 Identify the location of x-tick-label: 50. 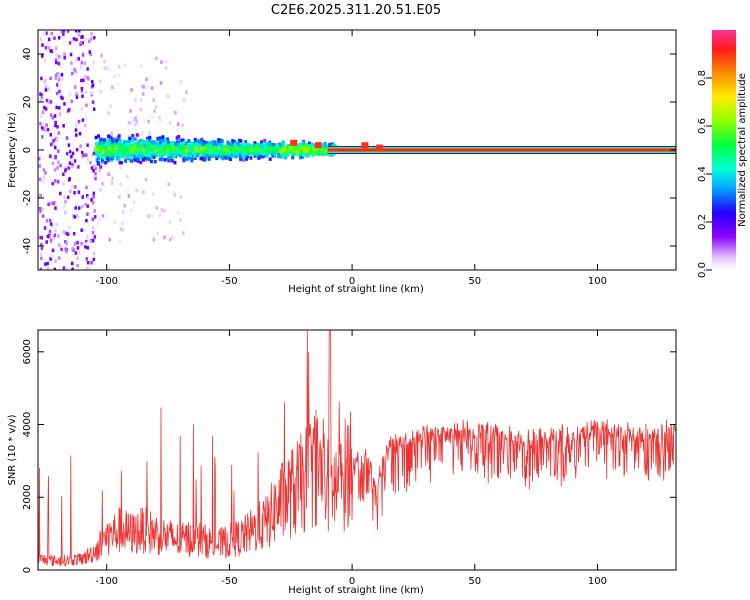
(474, 281).